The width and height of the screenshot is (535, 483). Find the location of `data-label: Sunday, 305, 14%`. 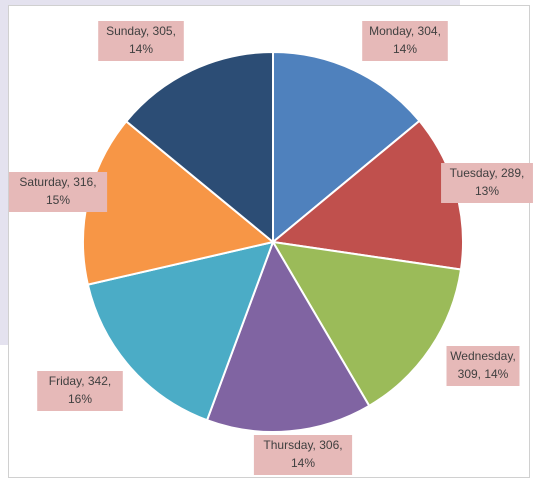

data-label: Sunday, 305, 14% is located at coordinates (141, 40).